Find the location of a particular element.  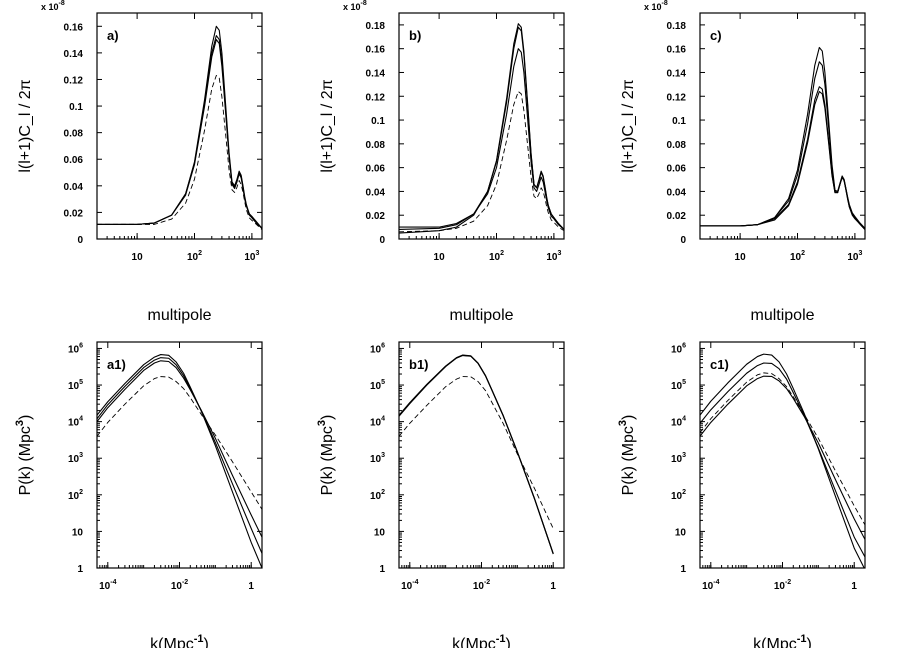

y-tick-label: 0 is located at coordinates (382, 240).